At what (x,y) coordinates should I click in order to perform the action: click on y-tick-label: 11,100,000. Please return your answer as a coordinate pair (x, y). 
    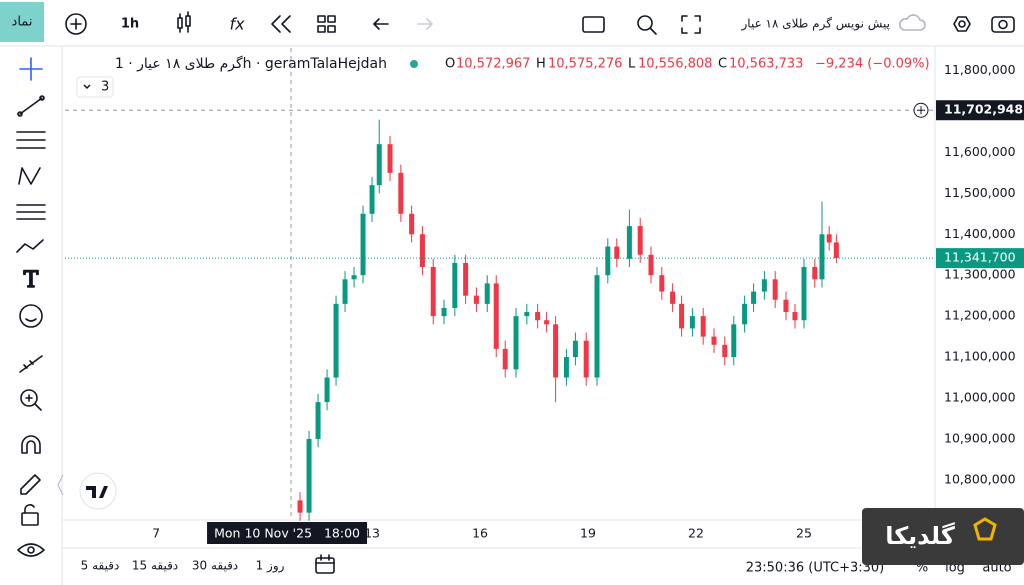
    Looking at the image, I should click on (980, 356).